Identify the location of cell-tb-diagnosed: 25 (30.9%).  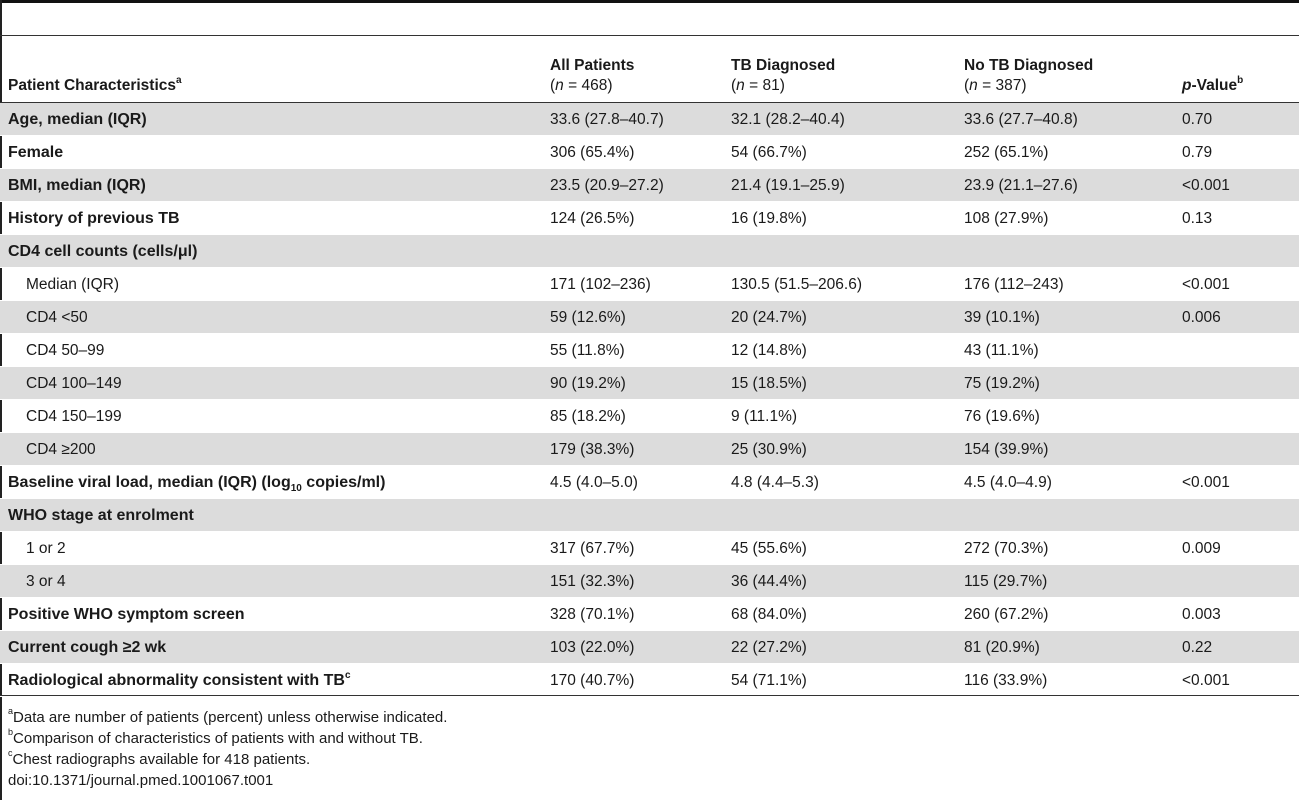
(769, 449).